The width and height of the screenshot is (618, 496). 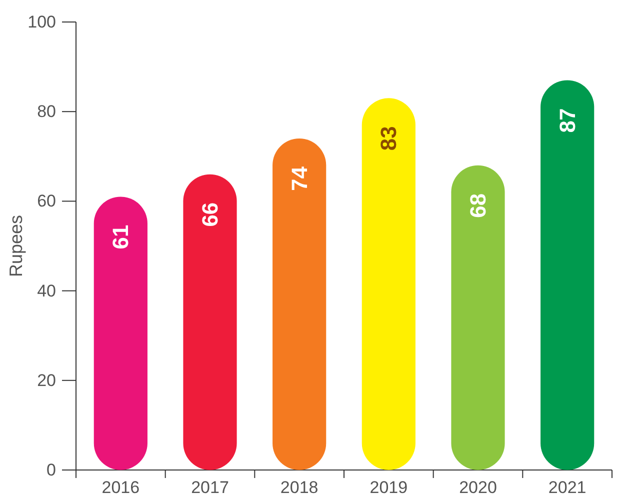 What do you see at coordinates (210, 214) in the screenshot?
I see `data-label: 66` at bounding box center [210, 214].